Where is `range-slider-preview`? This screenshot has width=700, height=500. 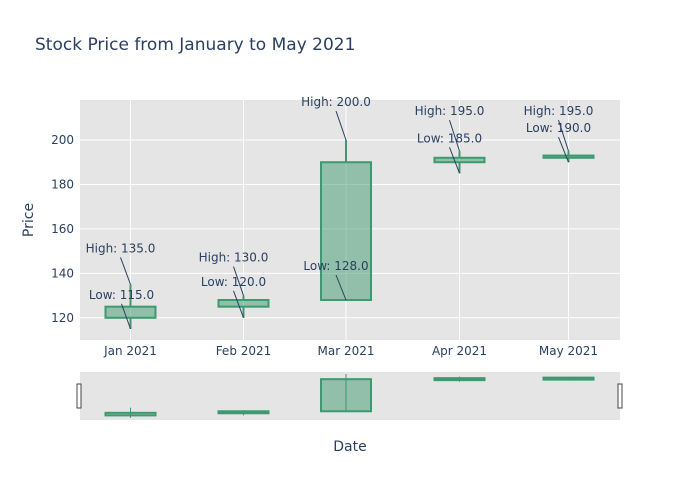 range-slider-preview is located at coordinates (349, 396).